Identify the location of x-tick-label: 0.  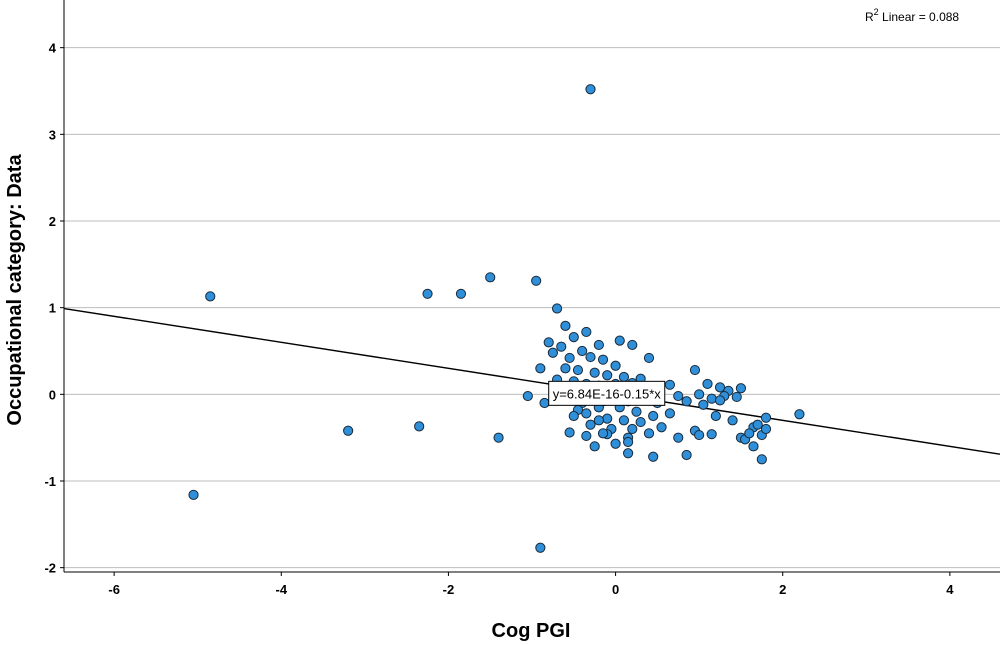
(615, 589).